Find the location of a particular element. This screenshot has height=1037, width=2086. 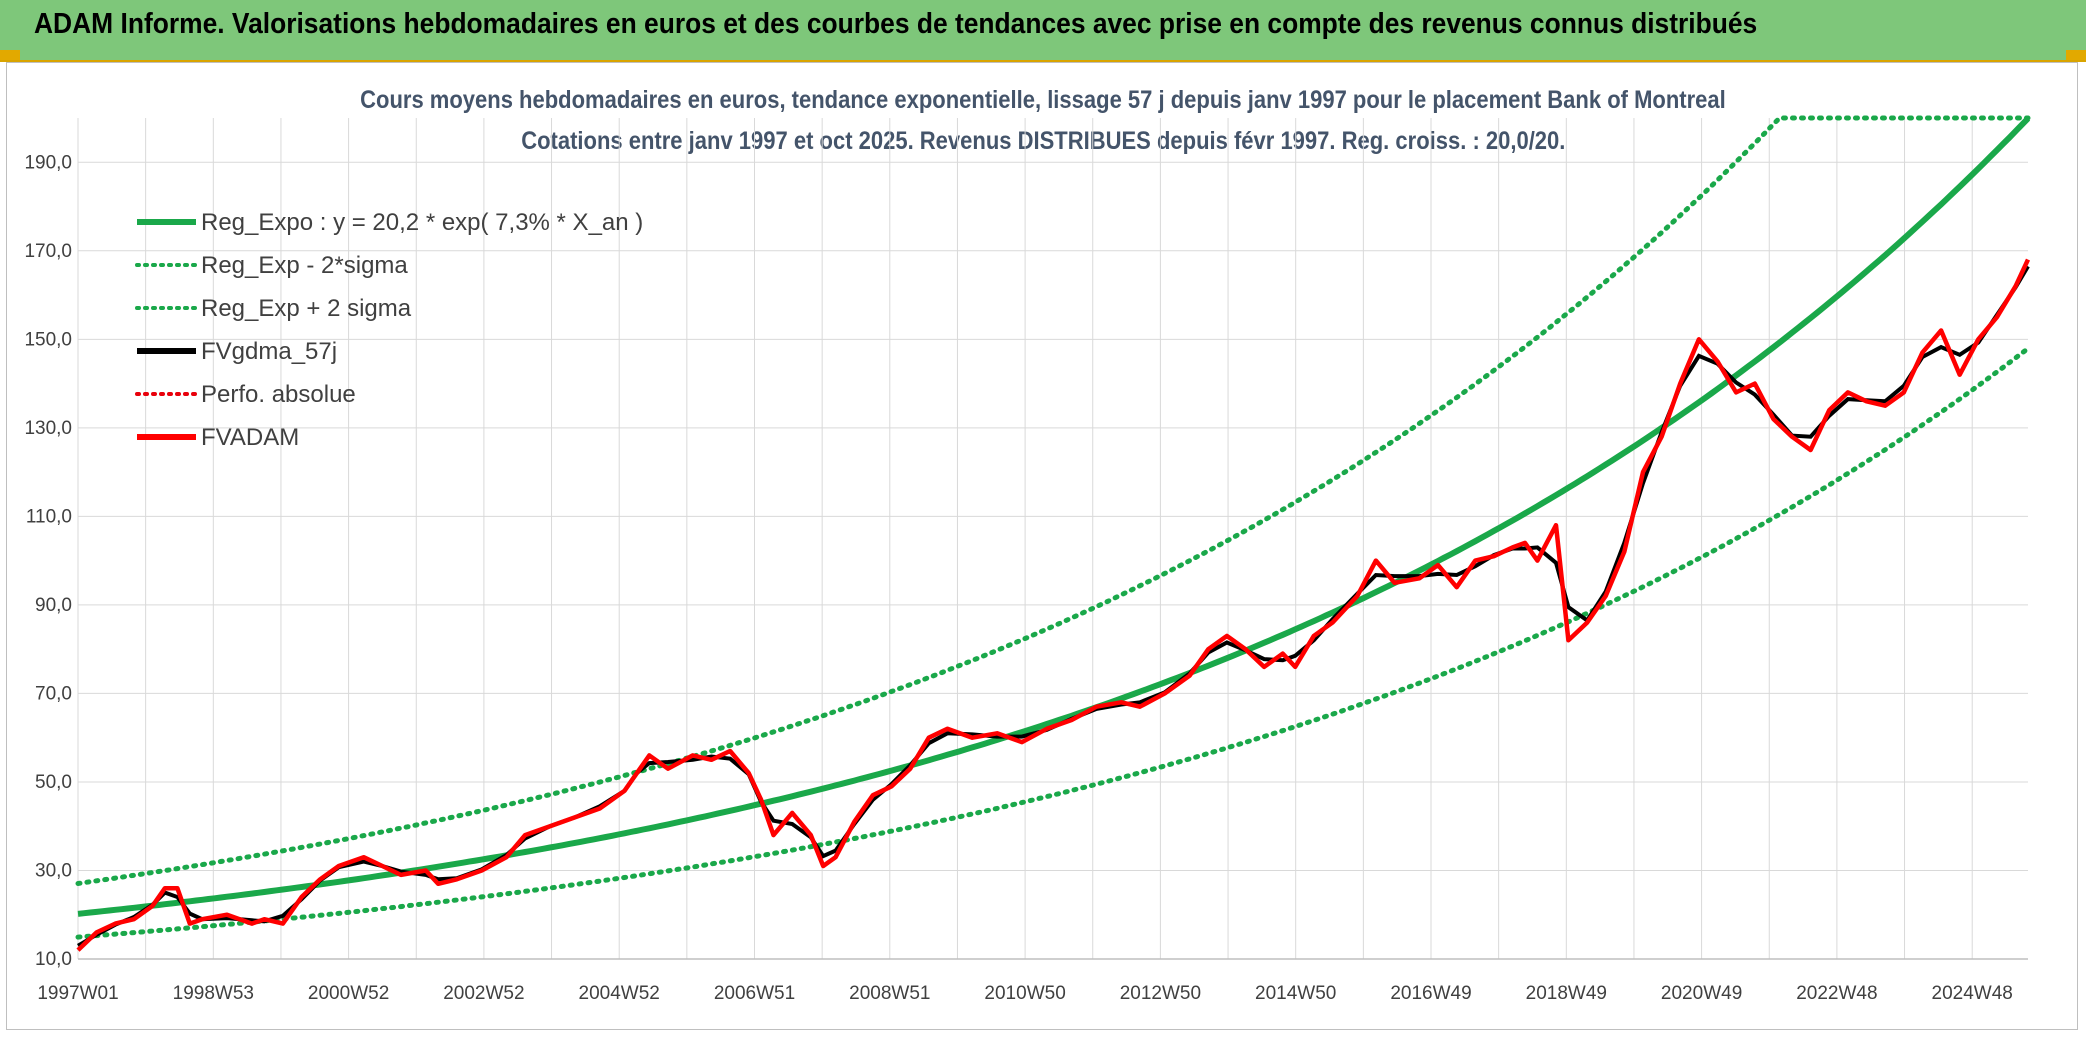

x-tick-label: 2016W49 is located at coordinates (1430, 993).